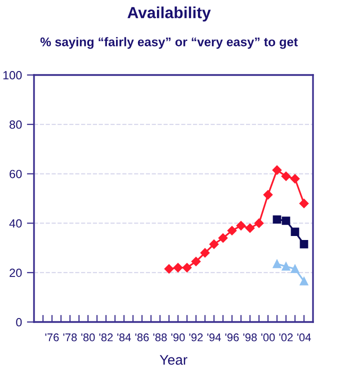 This screenshot has height=378, width=338. I want to click on x-tick-label: '92, so click(196, 337).